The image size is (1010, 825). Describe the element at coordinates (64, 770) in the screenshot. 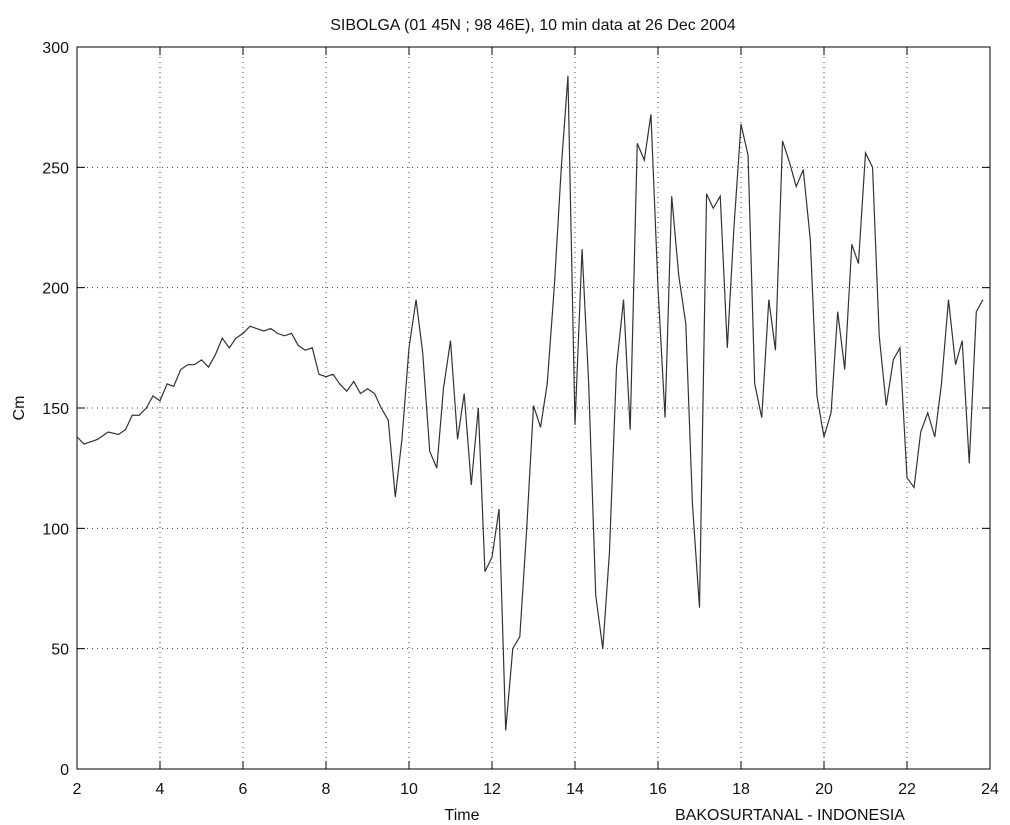

I see `y-tick-label: 0` at that location.